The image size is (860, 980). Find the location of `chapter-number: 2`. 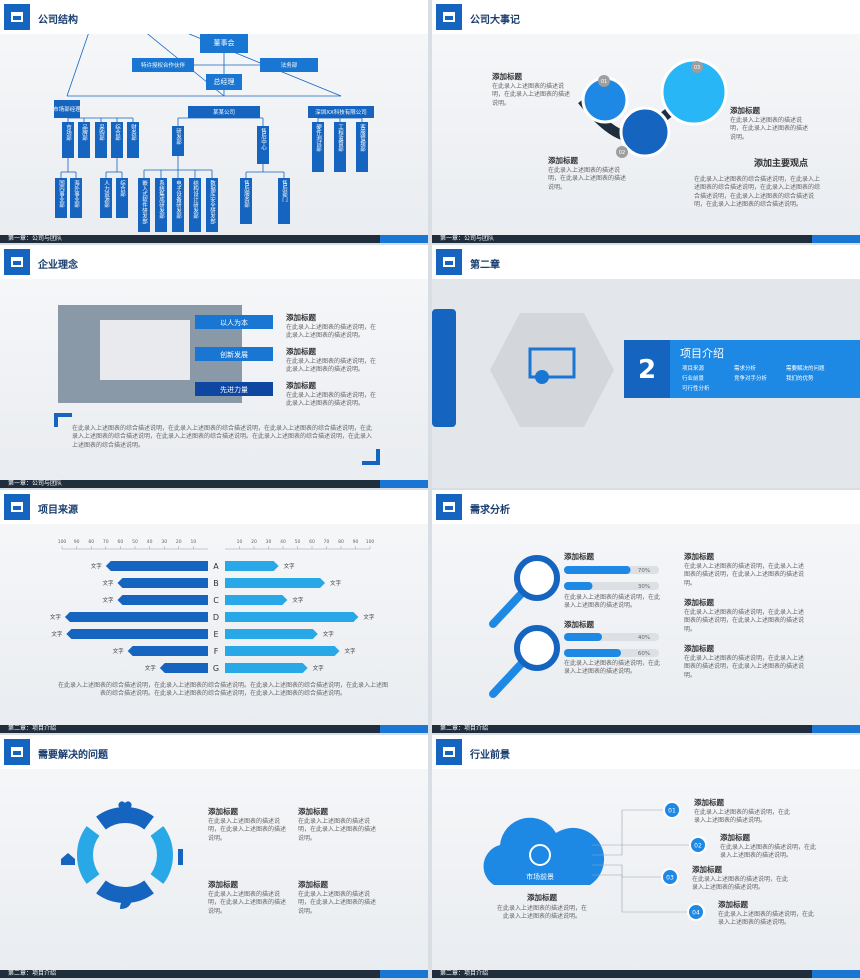

chapter-number: 2 is located at coordinates (647, 370).